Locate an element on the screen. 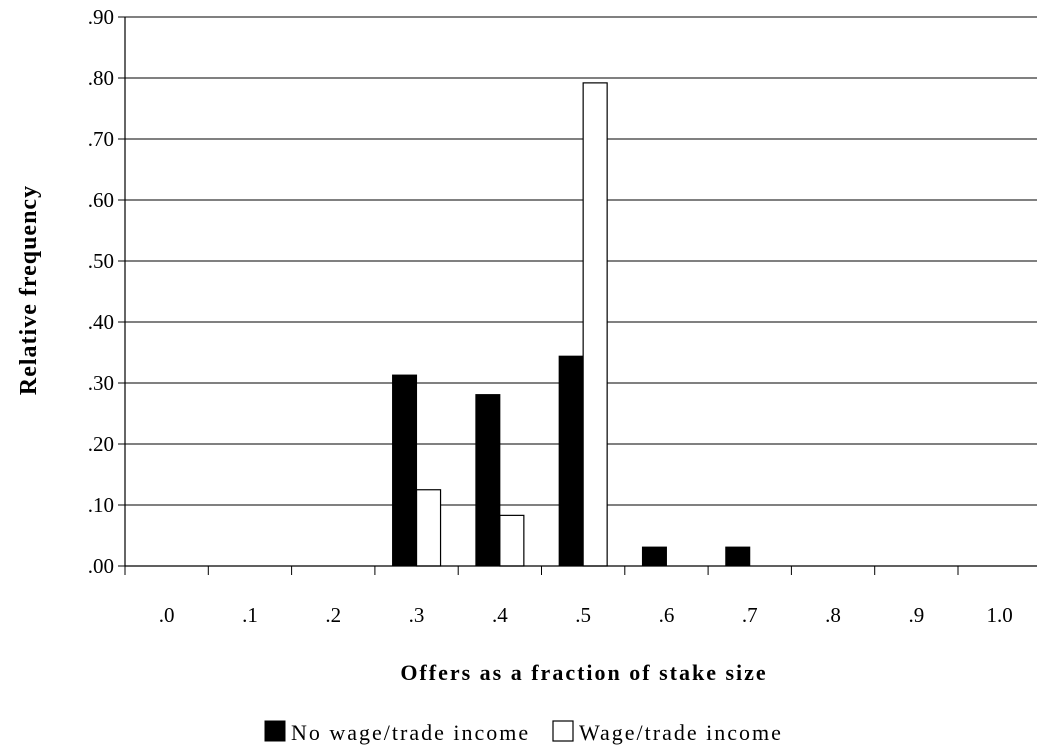 This screenshot has height=751, width=1037. x-tick-label: .4 is located at coordinates (500, 615).